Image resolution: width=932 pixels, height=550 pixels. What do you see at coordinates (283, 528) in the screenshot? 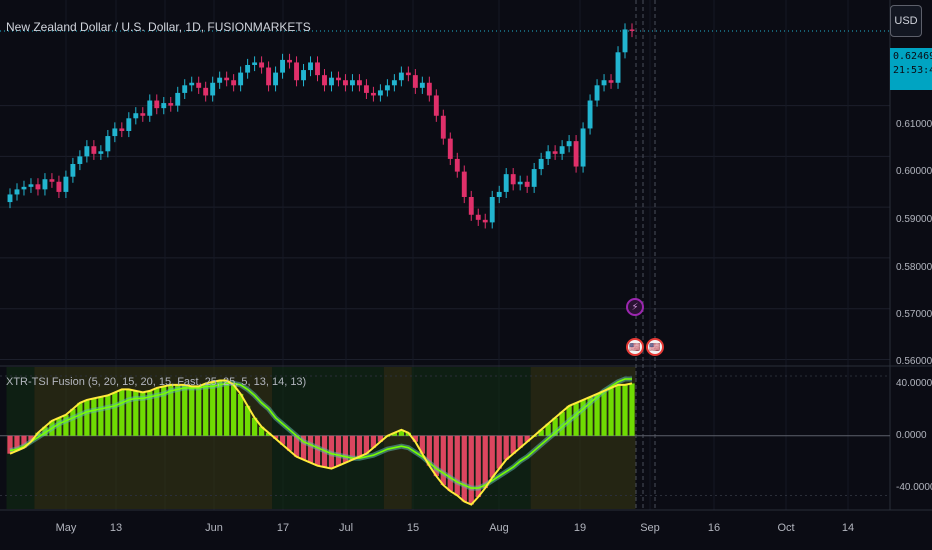
I see `time-tick: 17` at bounding box center [283, 528].